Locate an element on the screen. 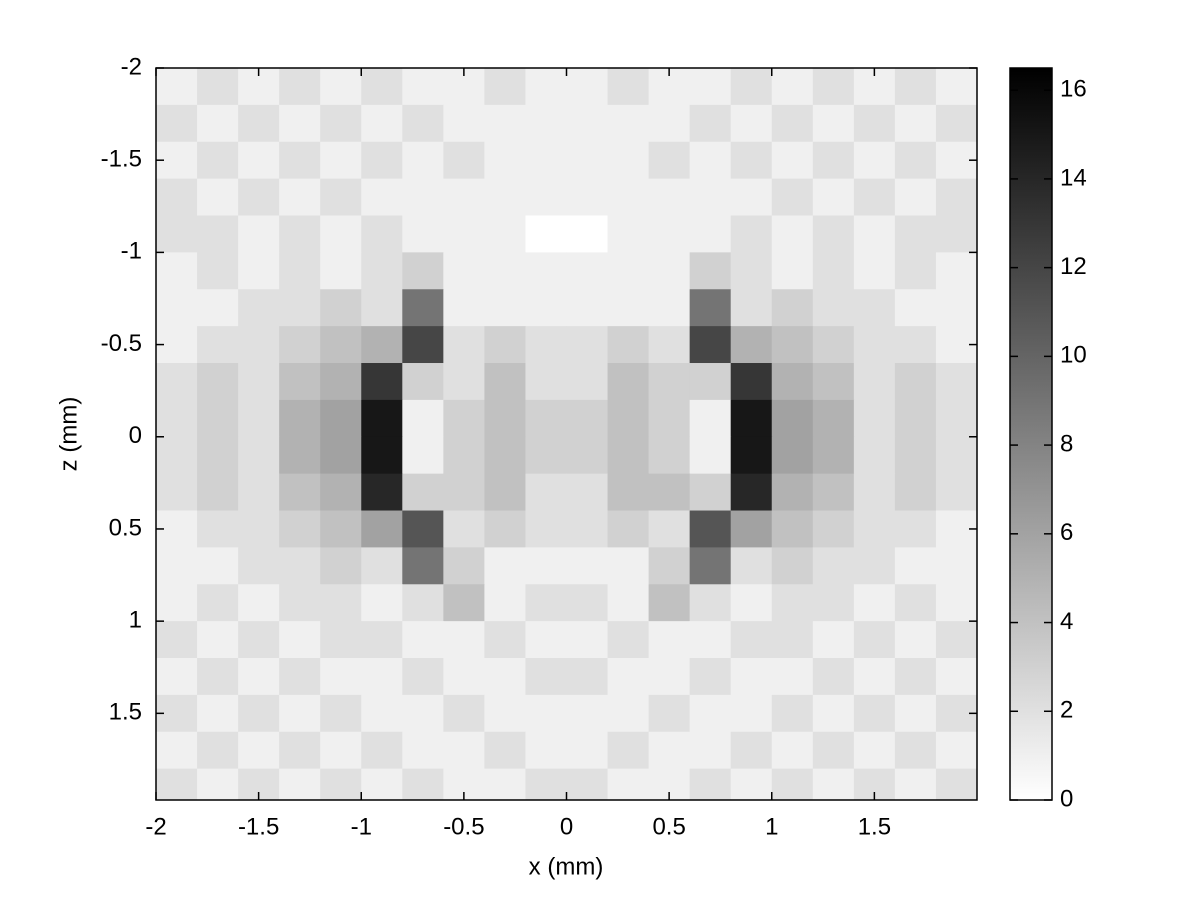  y-tick-label: -1.5 is located at coordinates (121, 159).